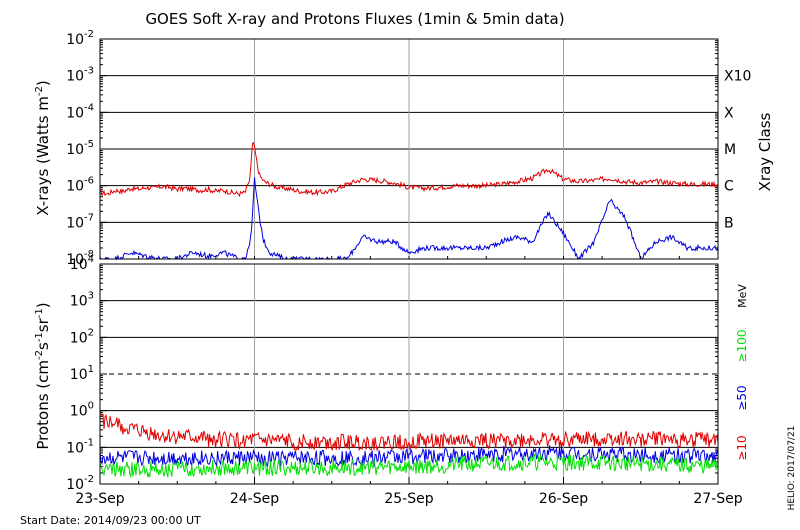 This screenshot has height=530, width=800. Describe the element at coordinates (742, 397) in the screenshot. I see `legend-ge50: ≥50` at that location.